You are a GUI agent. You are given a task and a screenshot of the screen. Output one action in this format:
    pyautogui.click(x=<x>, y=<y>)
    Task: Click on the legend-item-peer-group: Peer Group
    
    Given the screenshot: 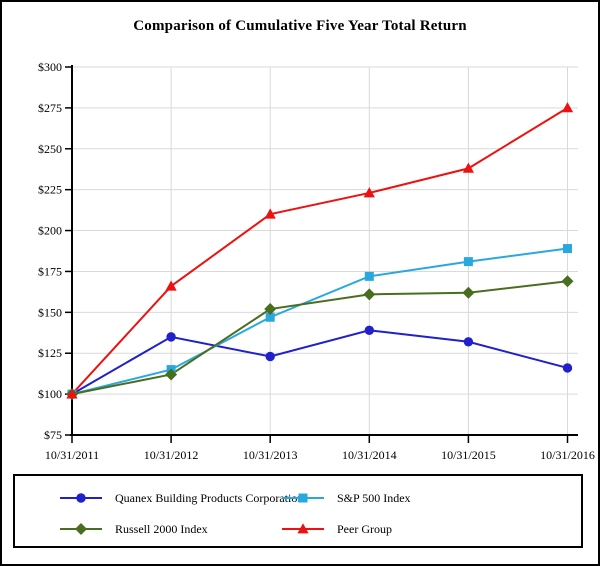 What is the action you would take?
    pyautogui.click(x=336, y=529)
    